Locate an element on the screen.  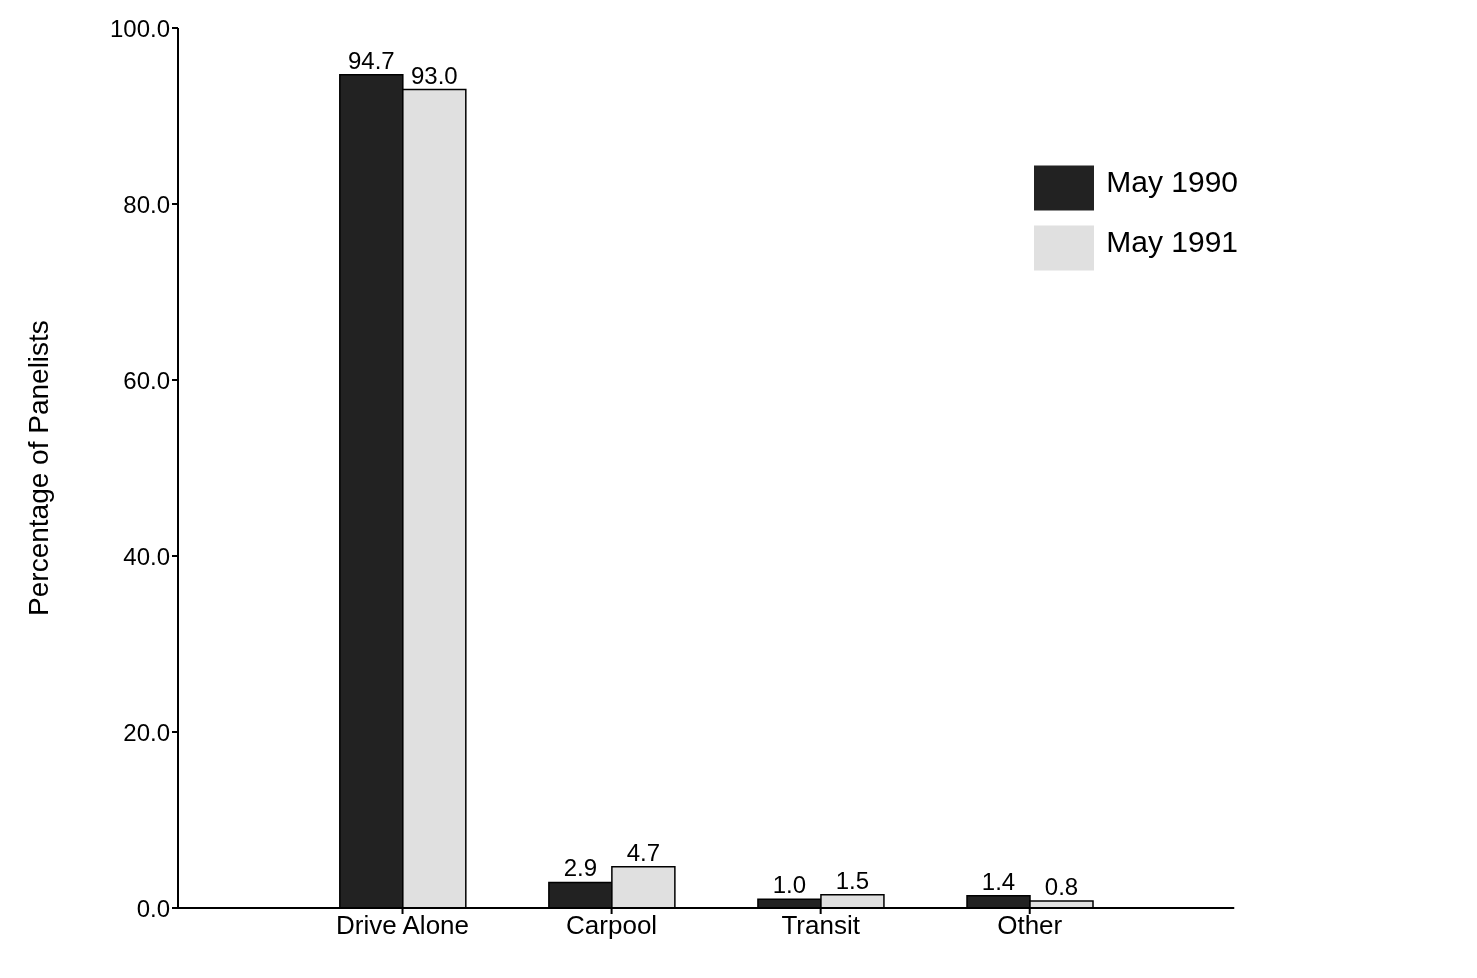
data-label: 93.0 is located at coordinates (434, 75).